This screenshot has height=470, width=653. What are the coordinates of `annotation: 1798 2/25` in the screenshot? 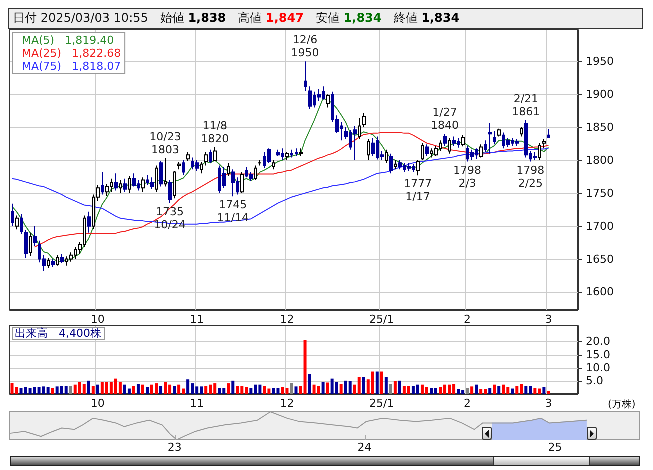 It's located at (530, 177).